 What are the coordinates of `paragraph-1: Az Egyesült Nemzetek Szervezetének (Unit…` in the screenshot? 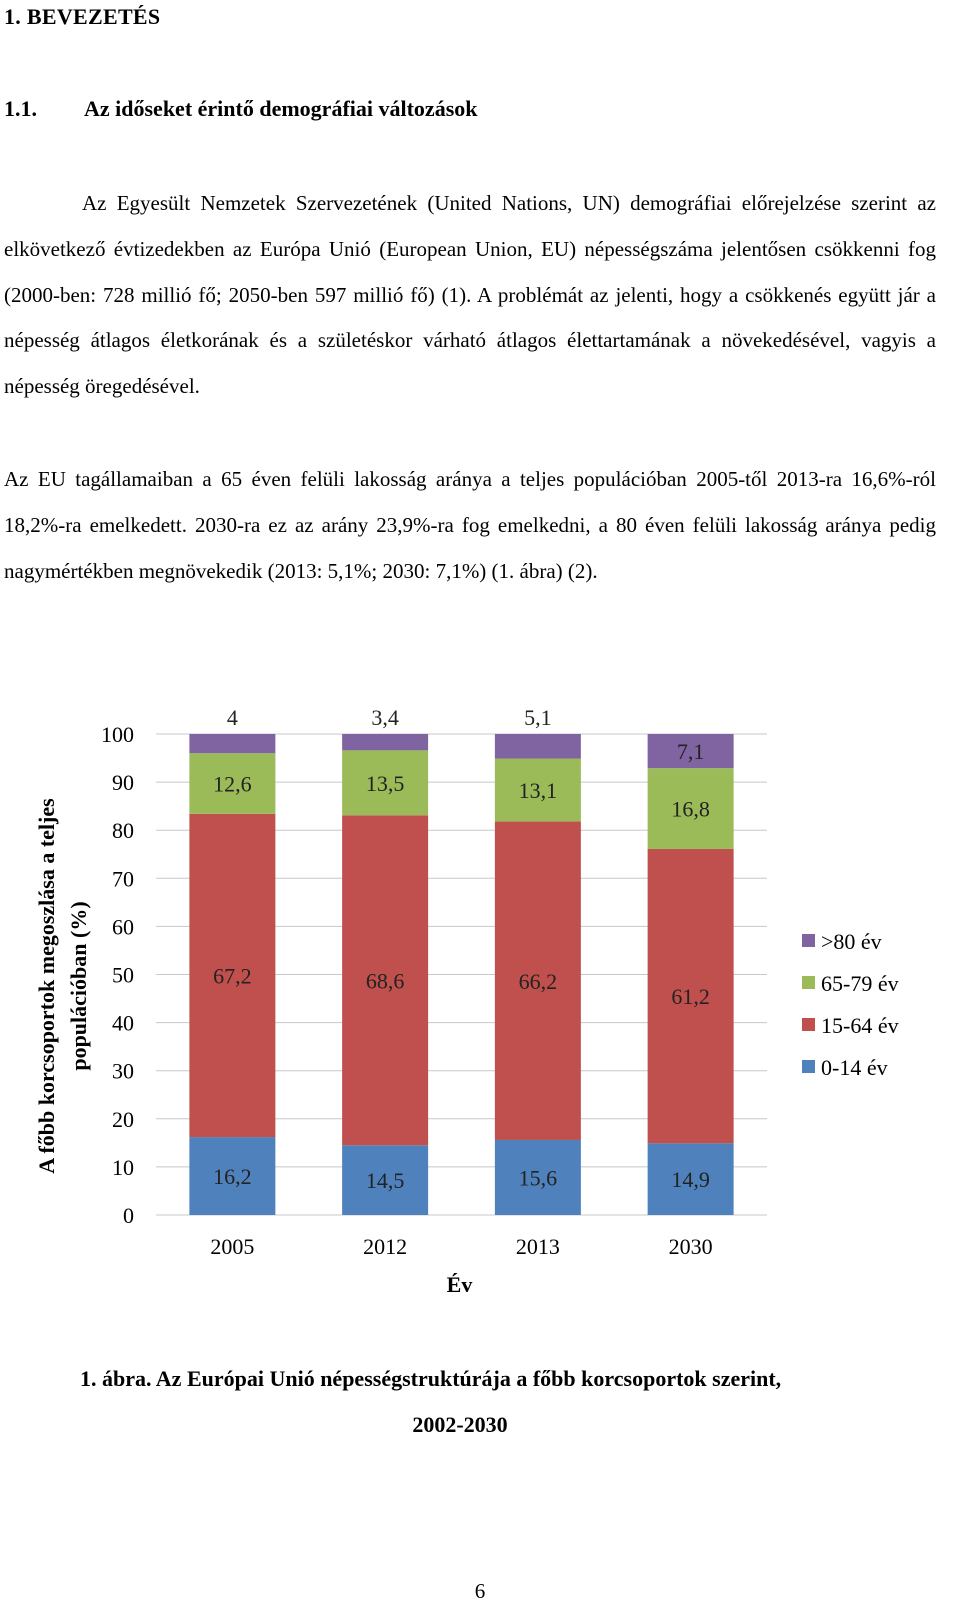 It's located at (470, 295).